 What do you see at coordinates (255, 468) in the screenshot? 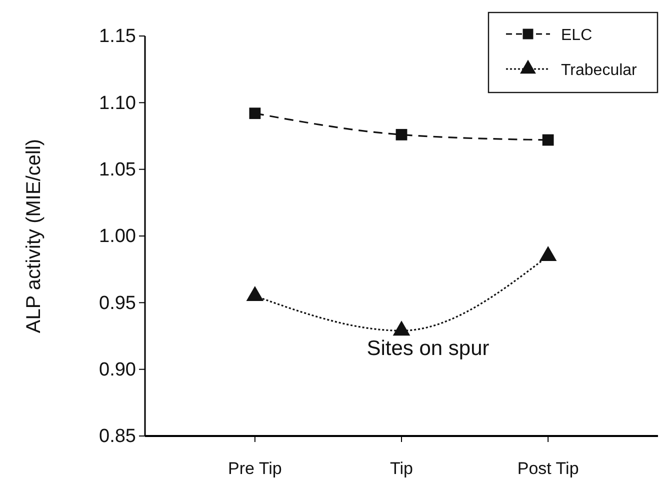
I see `x-tick-label: Pre Tip` at bounding box center [255, 468].